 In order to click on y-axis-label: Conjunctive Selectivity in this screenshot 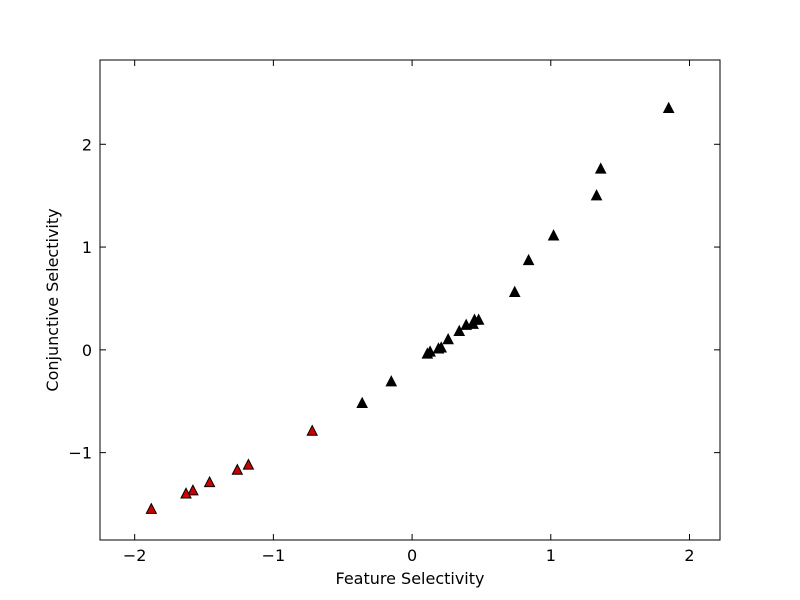, I will do `click(52, 299)`.